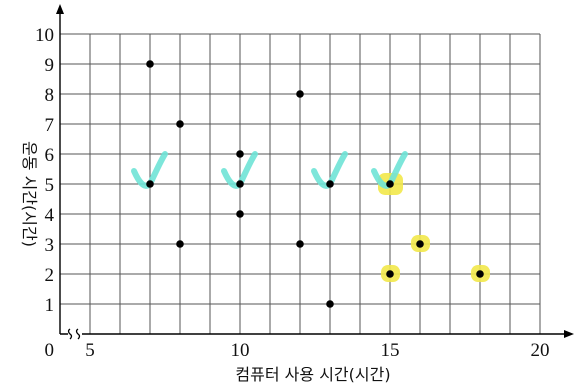  What do you see at coordinates (50, 185) in the screenshot?
I see `y-tick-label: 5` at bounding box center [50, 185].